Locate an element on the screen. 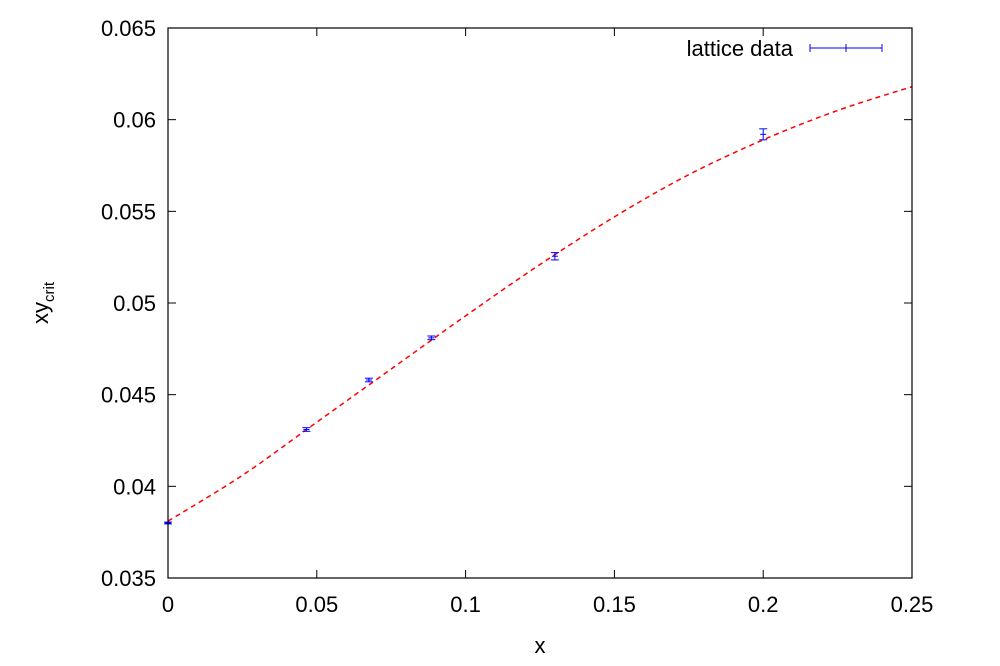 Image resolution: width=1000 pixels, height=666 pixels. x-tick-label: 0 is located at coordinates (168, 604).